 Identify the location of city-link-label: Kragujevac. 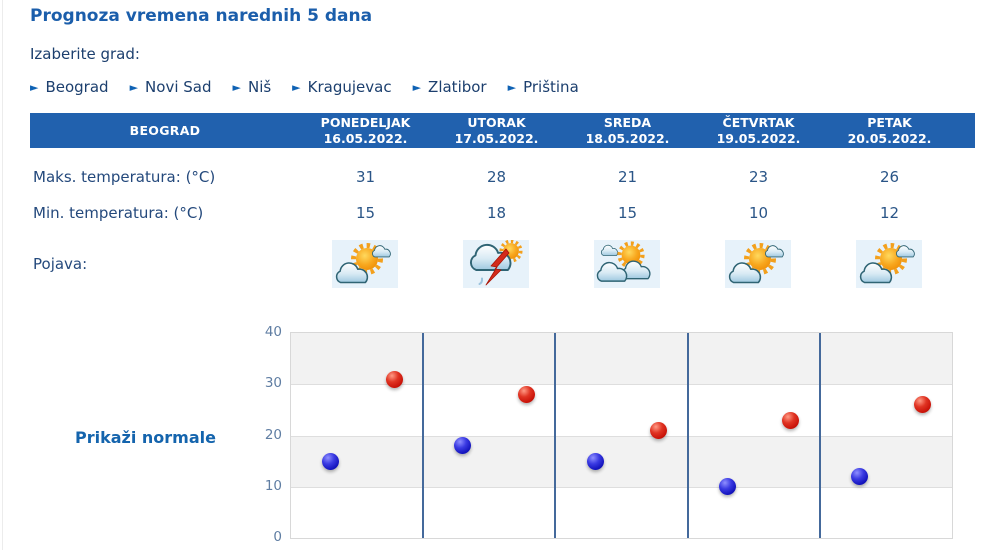
(349, 87).